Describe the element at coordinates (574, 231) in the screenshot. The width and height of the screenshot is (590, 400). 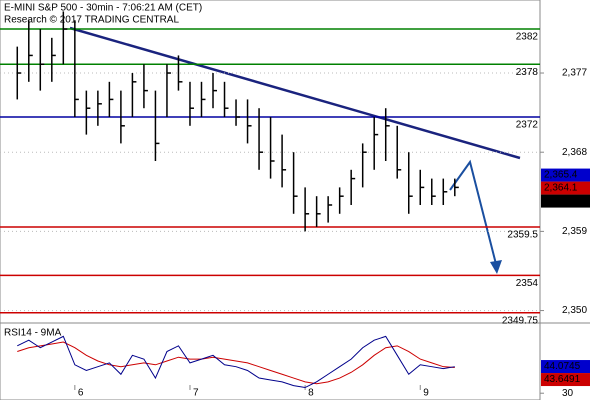
I see `y-tick-label: 2,359` at that location.